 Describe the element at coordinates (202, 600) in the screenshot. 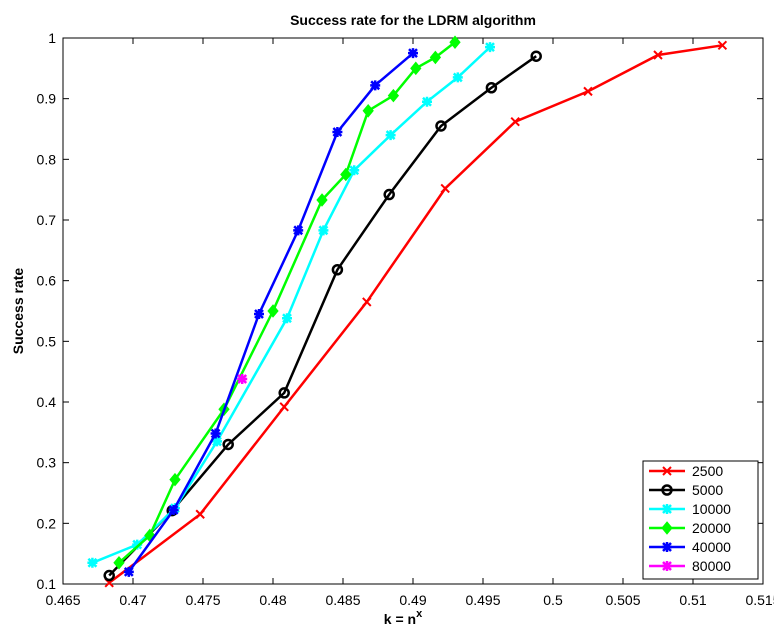

I see `x-tick-label: 0.475` at that location.